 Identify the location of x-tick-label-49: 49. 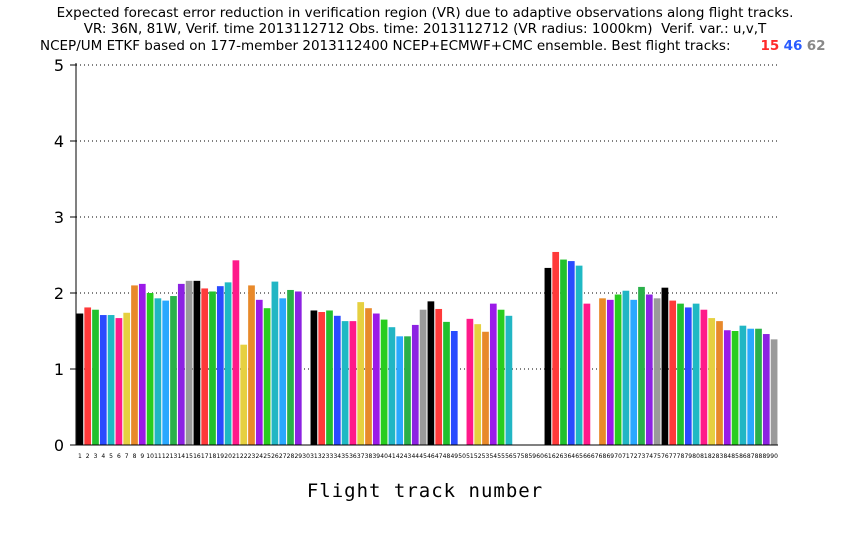
(454, 456).